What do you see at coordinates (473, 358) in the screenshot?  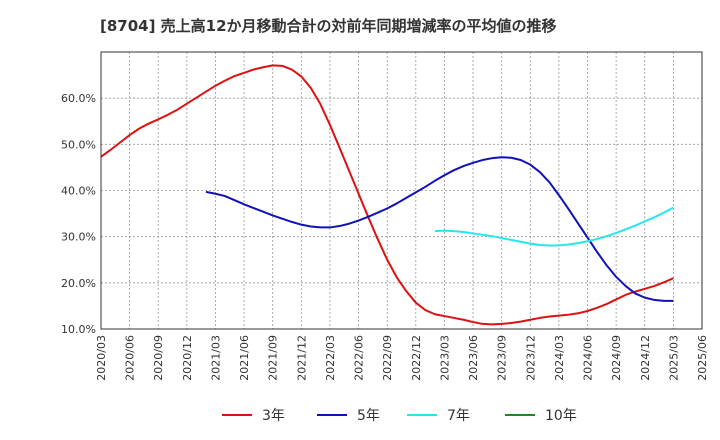 I see `x-tick-label: 2023/06` at bounding box center [473, 358].